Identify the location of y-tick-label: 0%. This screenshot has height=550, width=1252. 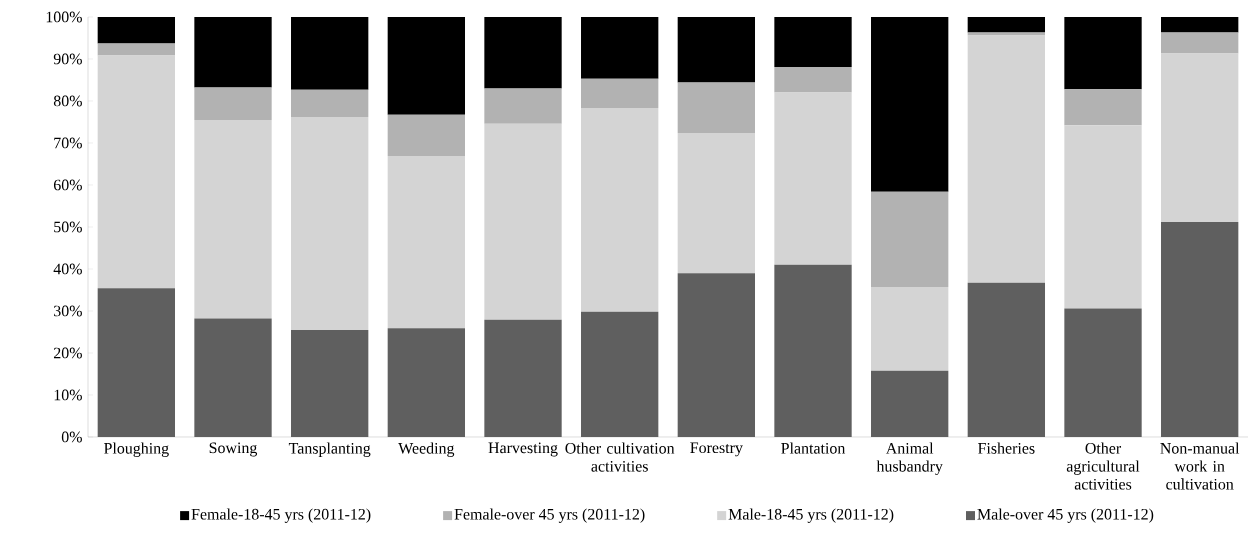
(71, 437).